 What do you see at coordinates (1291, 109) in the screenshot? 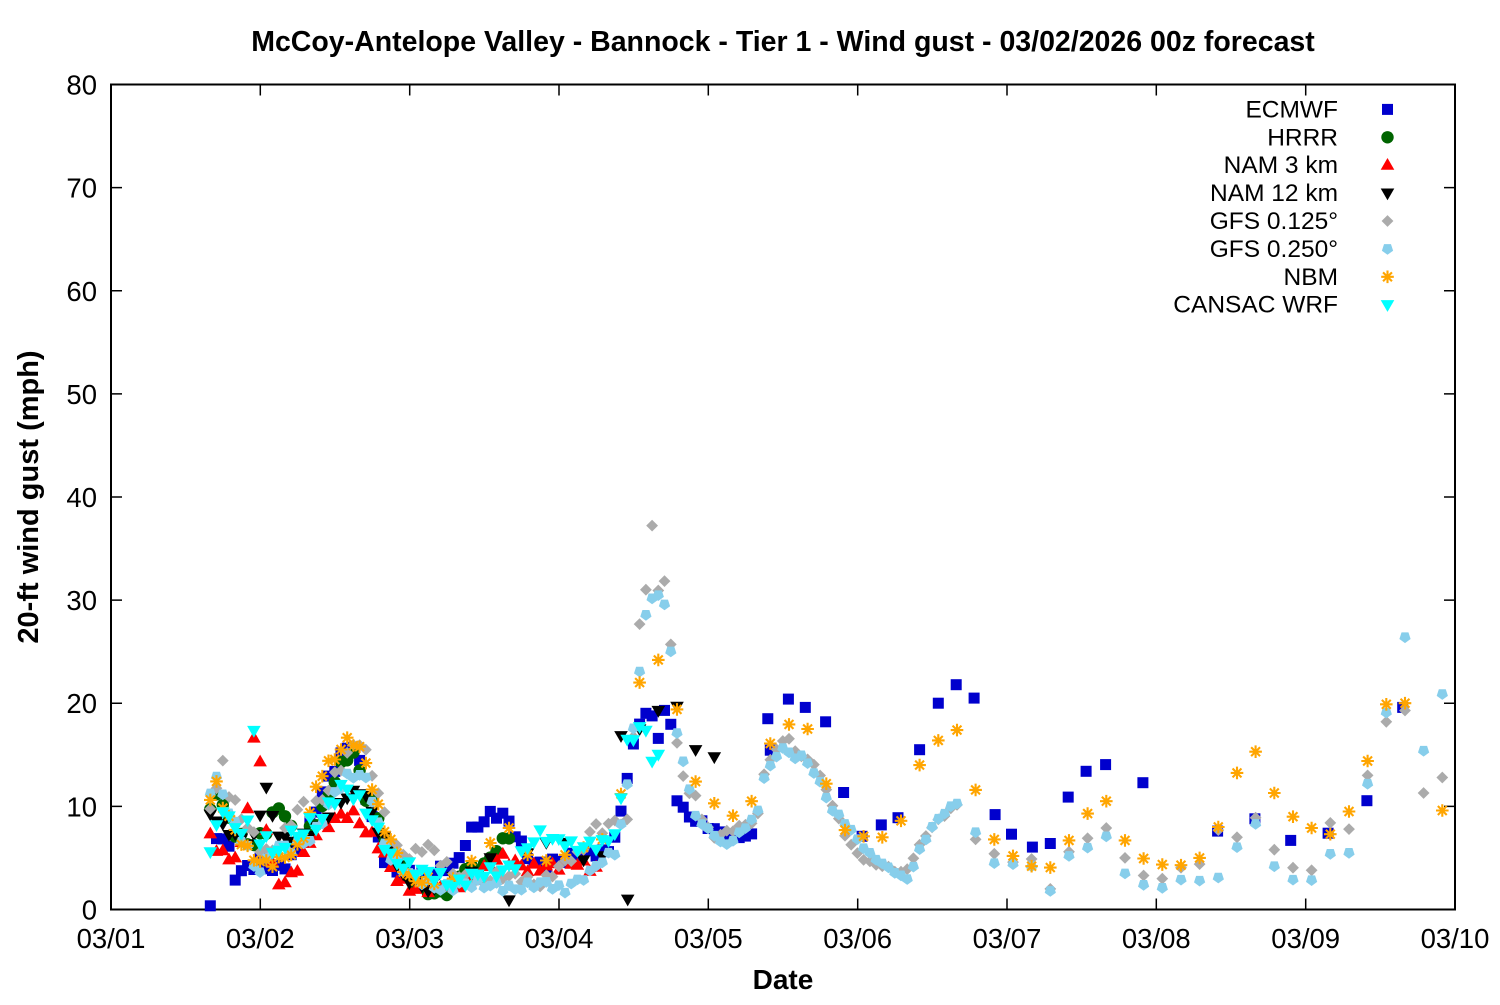
I see `svg-text: ECMWF` at bounding box center [1291, 109].